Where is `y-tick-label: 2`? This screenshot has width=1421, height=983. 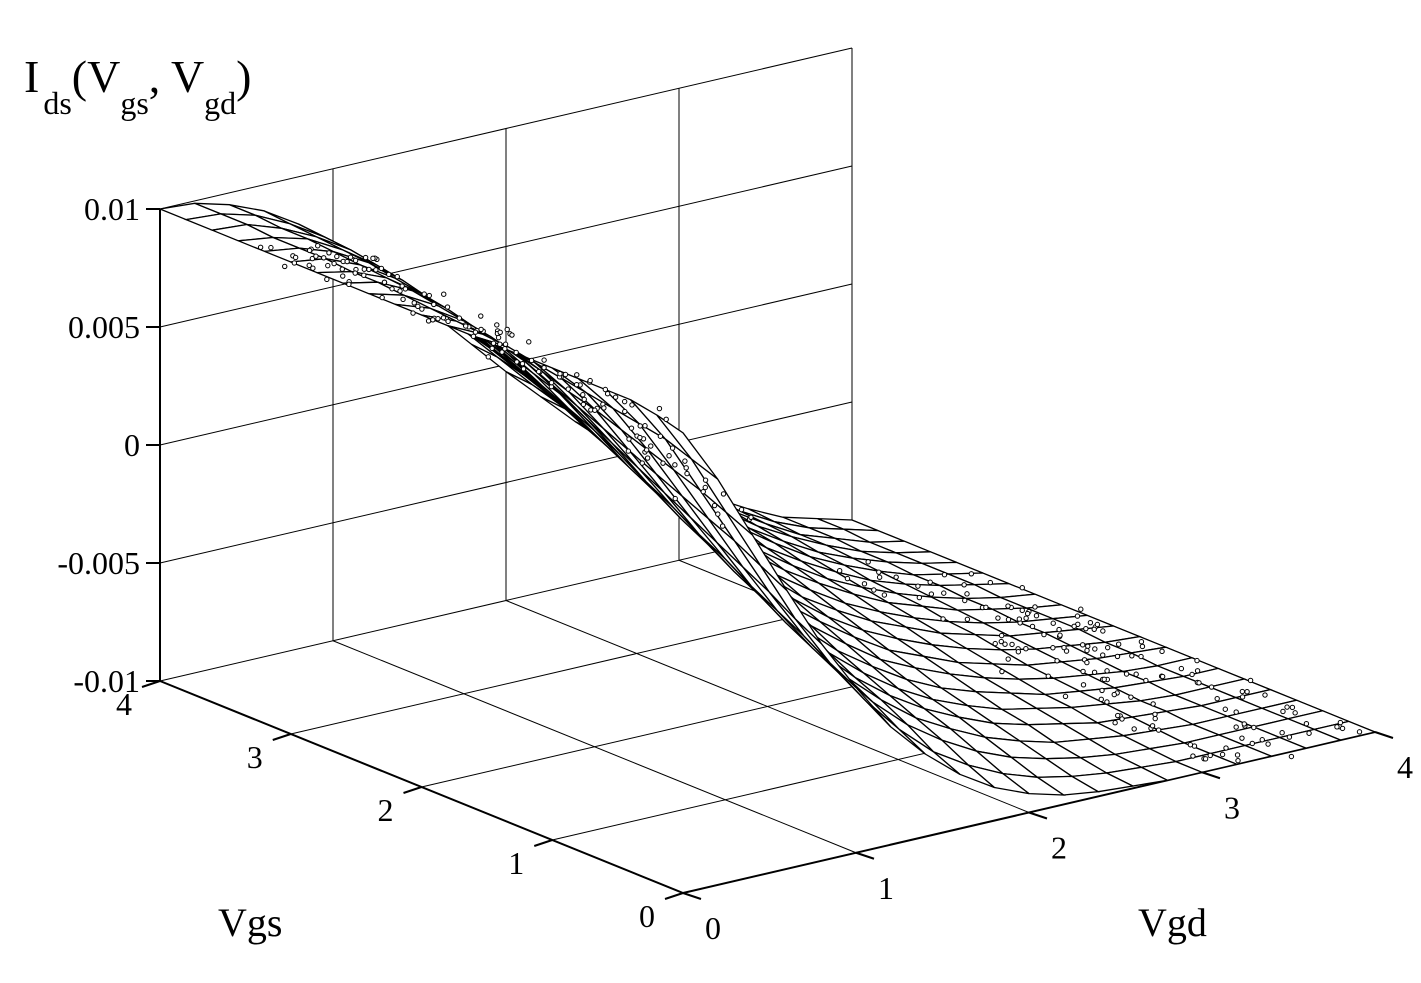 y-tick-label: 2 is located at coordinates (386, 810).